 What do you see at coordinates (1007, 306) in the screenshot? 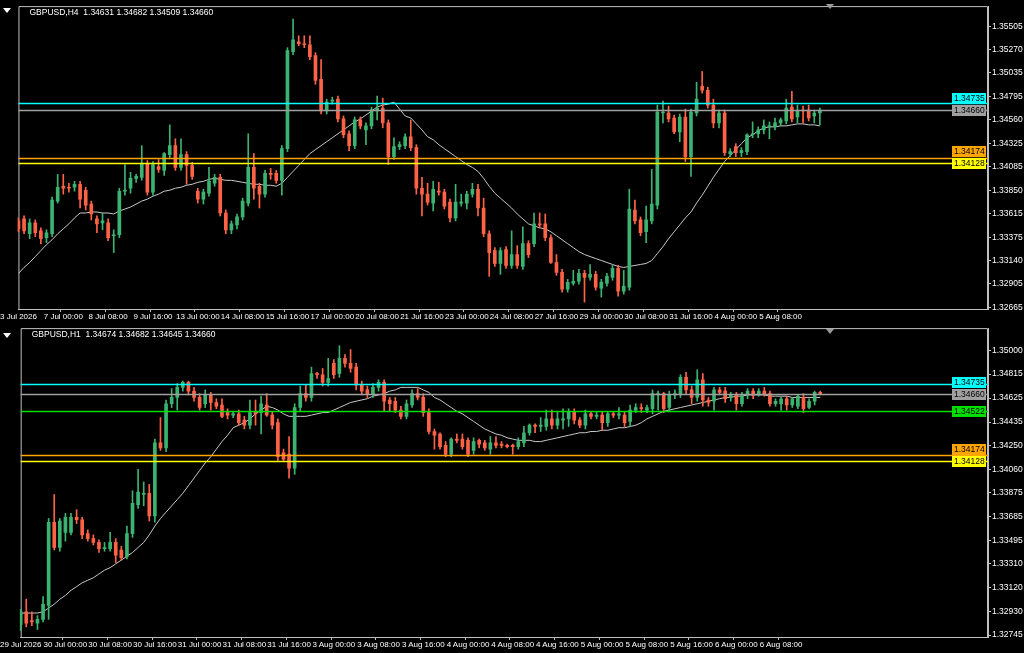
I see `y-tick-label: 1.32665` at bounding box center [1007, 306].